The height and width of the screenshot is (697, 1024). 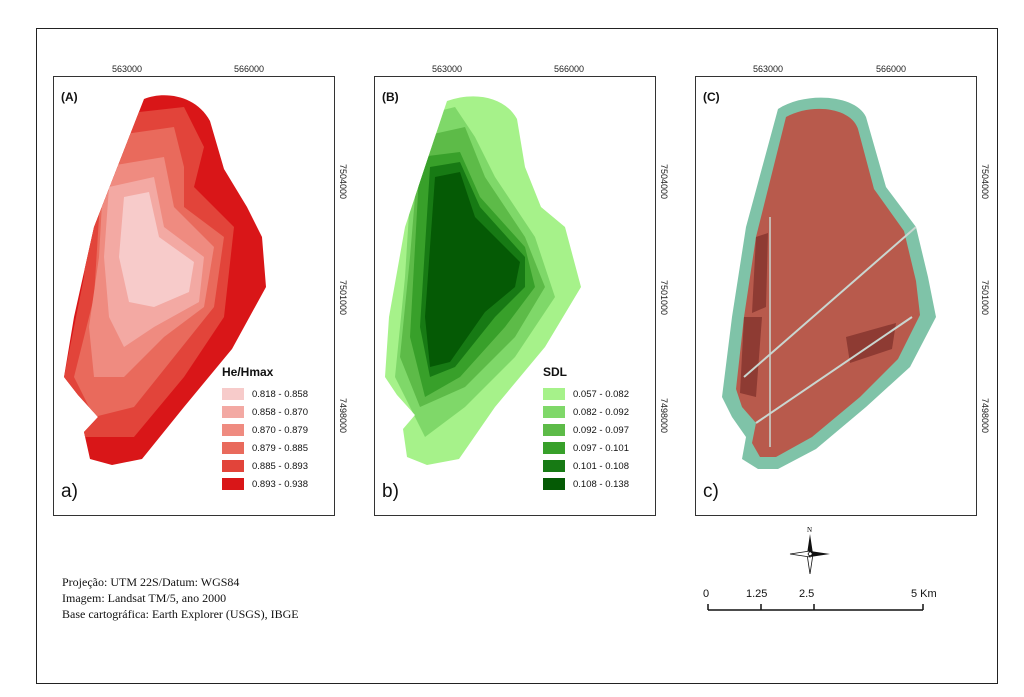 What do you see at coordinates (69, 491) in the screenshot?
I see `panel-letter: a)` at bounding box center [69, 491].